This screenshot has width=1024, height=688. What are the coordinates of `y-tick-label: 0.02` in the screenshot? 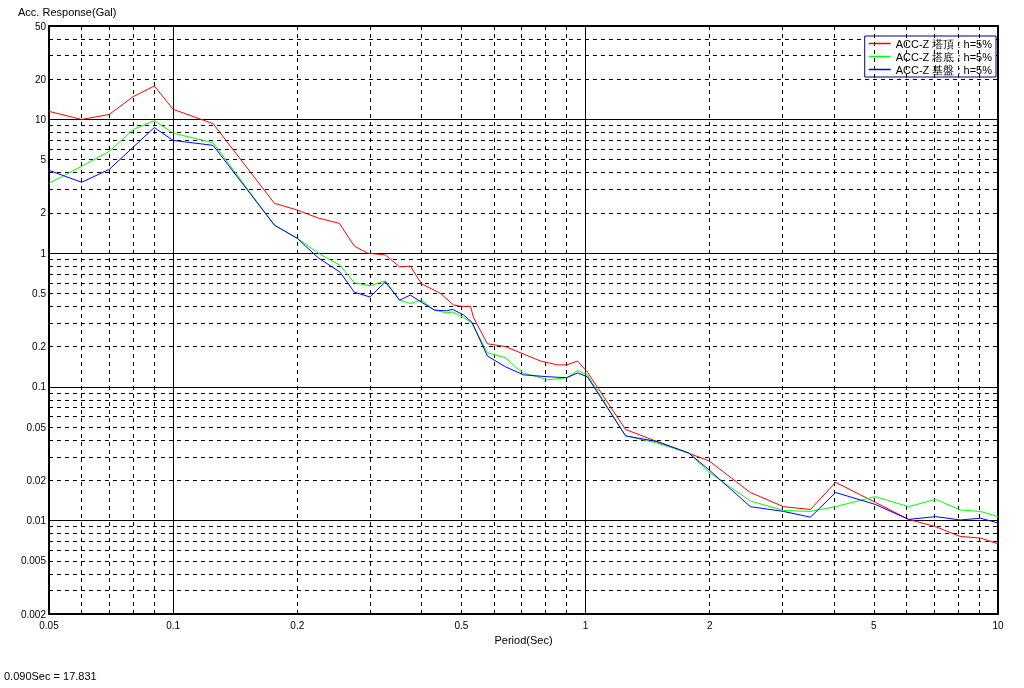 It's located at (36, 480).